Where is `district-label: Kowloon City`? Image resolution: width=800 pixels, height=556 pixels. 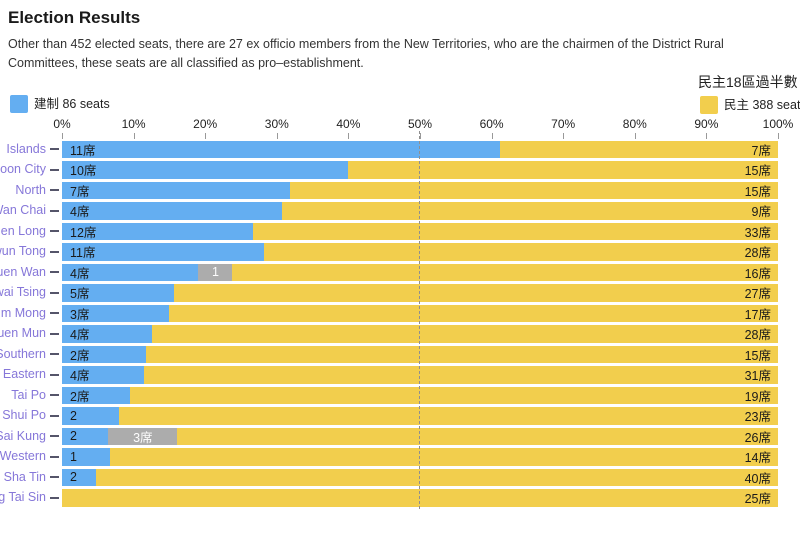
district-label: Kowloon City is located at coordinates (23, 169).